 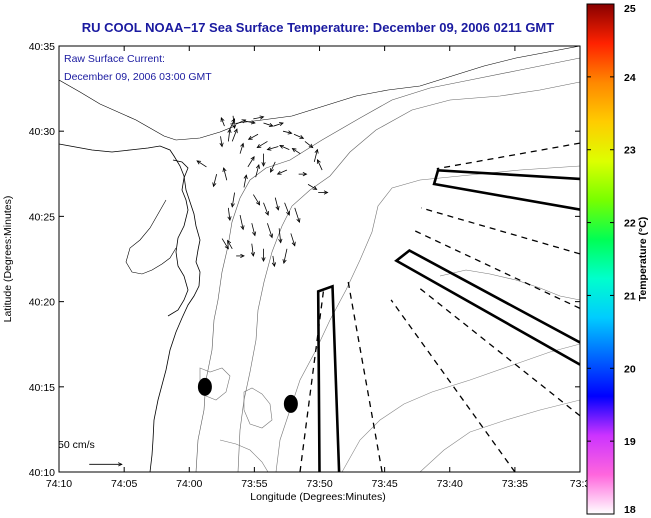 What do you see at coordinates (262, 191) in the screenshot?
I see `current-vectors` at bounding box center [262, 191].